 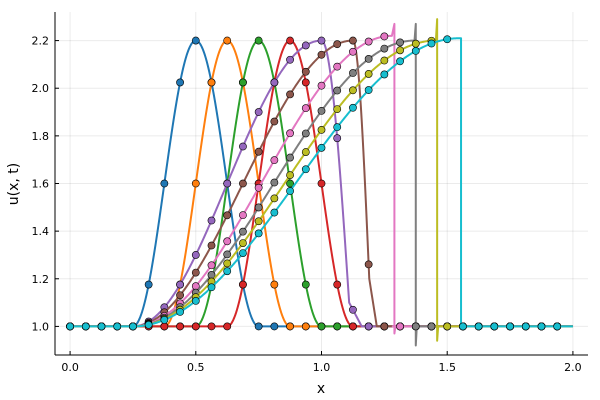 I want to click on x-tick-label: 0.0, so click(x=70, y=367).